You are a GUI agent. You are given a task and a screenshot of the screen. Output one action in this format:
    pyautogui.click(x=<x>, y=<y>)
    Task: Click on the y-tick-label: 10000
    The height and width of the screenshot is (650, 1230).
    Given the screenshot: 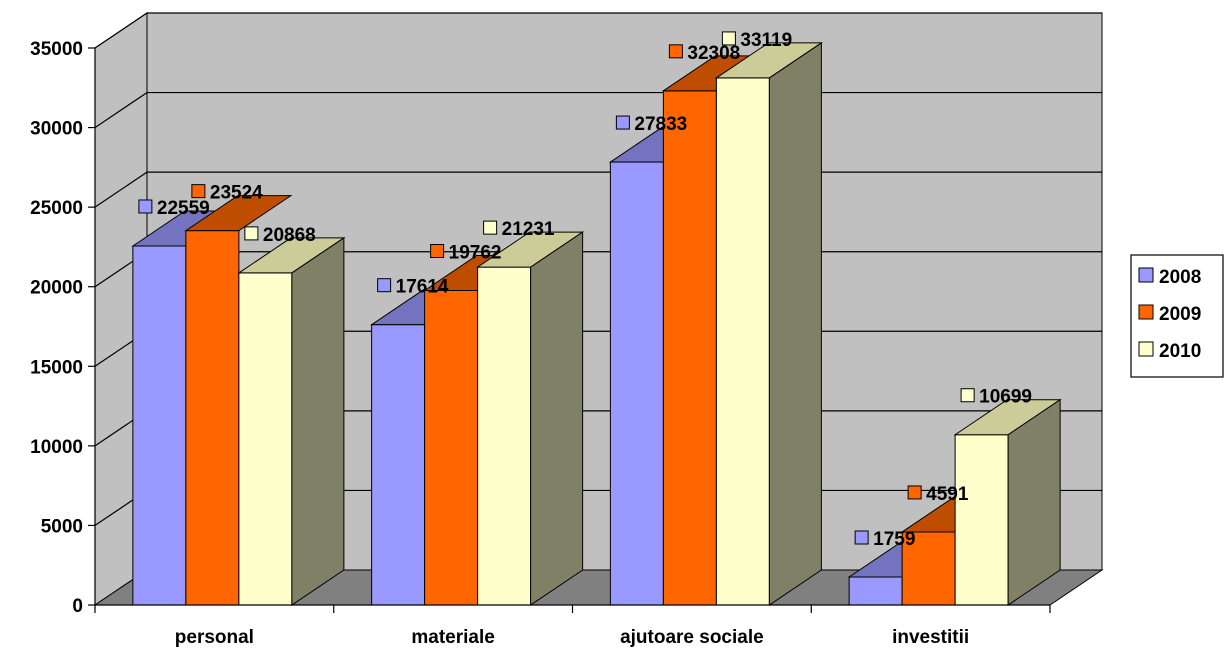 What is the action you would take?
    pyautogui.click(x=56, y=447)
    